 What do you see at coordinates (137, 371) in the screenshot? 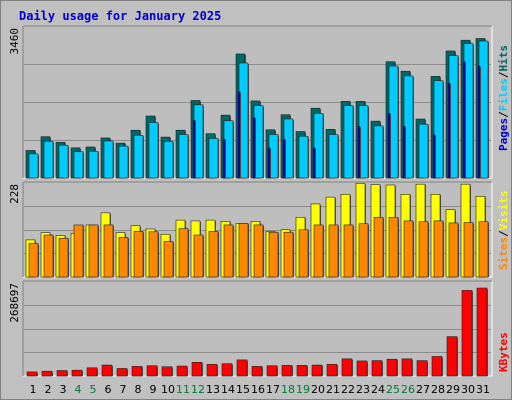
I see `bar-kbytes-day-8-body` at bounding box center [137, 371].